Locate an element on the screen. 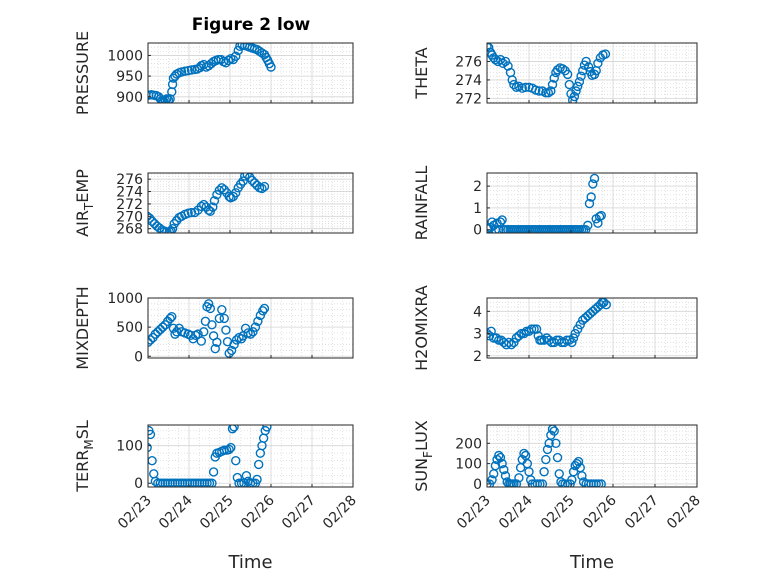 The height and width of the screenshot is (583, 778). h2omixra-subplot: 2 3 4 H2OMIXRA is located at coordinates (555, 328).